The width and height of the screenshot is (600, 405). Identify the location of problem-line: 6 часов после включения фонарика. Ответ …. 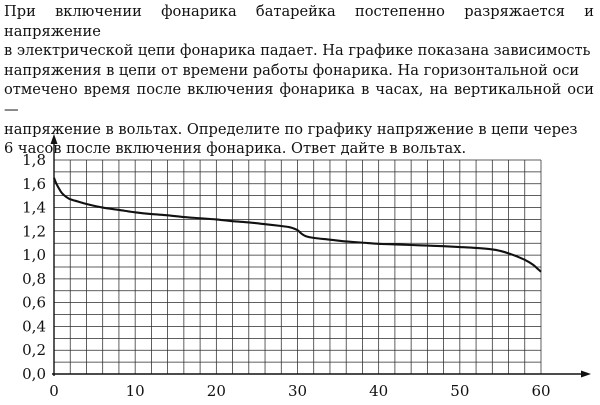
(235, 149).